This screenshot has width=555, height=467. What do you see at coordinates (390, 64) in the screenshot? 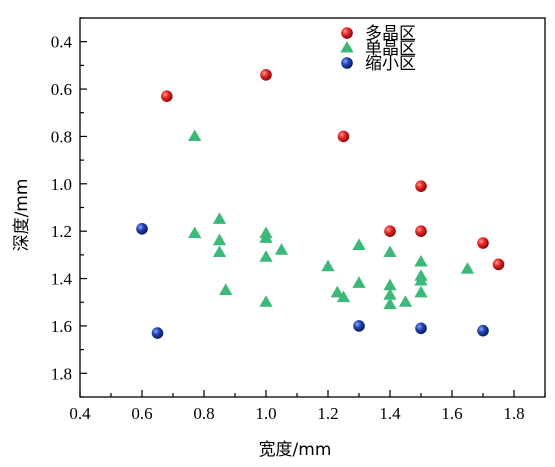
I see `legend-label-3: 缩小区` at bounding box center [390, 64].